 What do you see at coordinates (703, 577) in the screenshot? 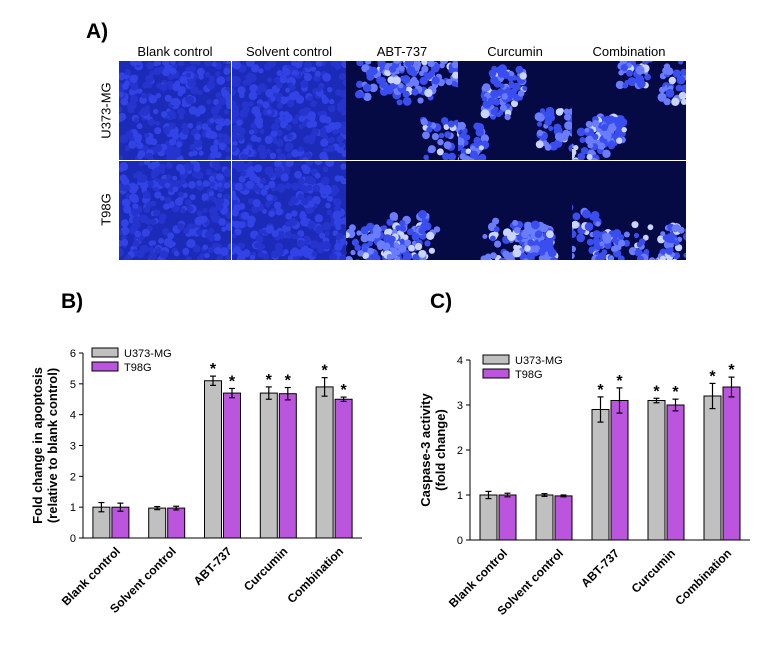
I see `caspase-x-tick-label: Combination` at bounding box center [703, 577].